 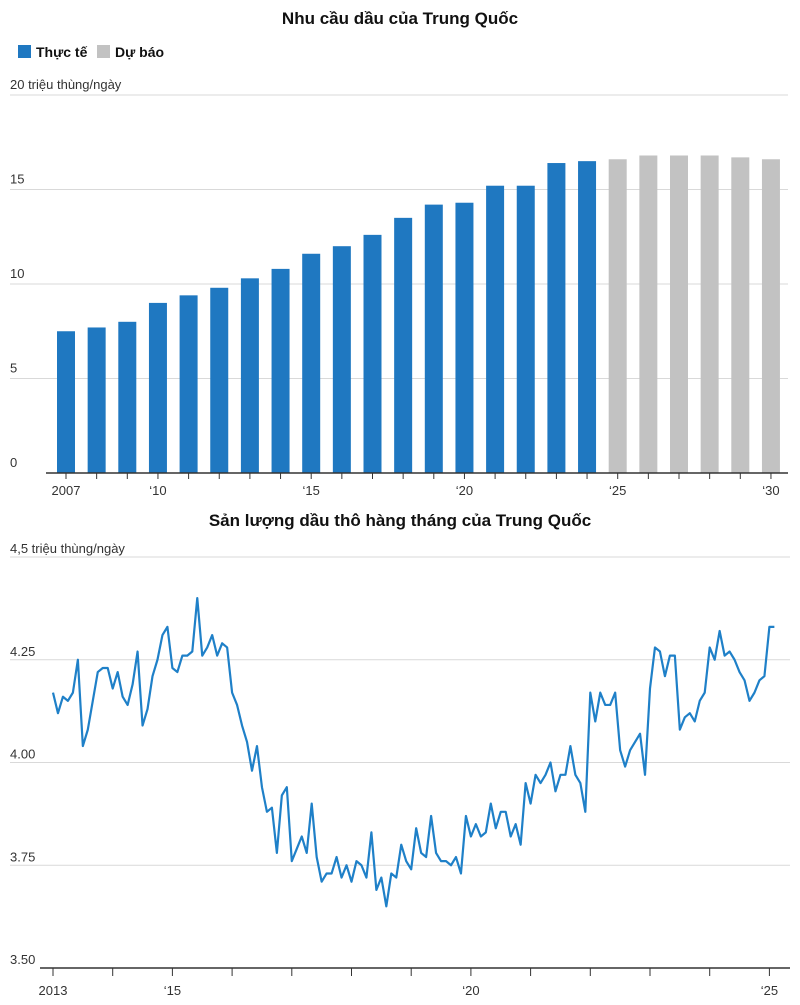 What do you see at coordinates (770, 490) in the screenshot?
I see `x-tick-label: ‘30` at bounding box center [770, 490].